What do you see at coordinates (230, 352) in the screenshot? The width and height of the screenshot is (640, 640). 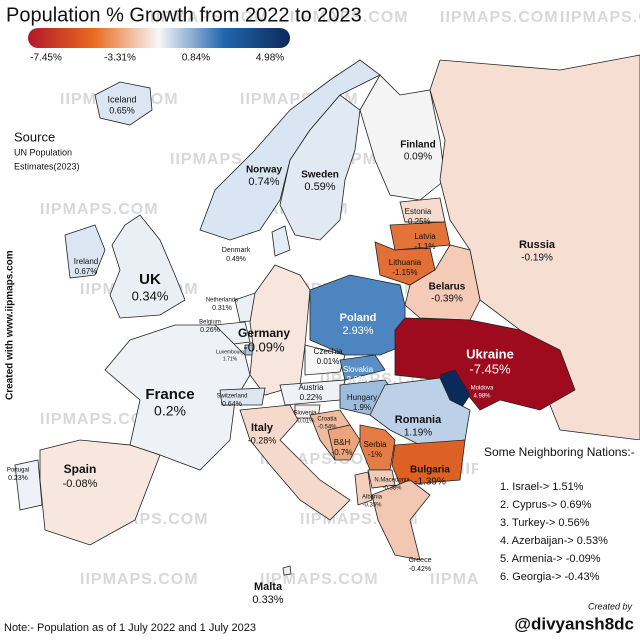 I see `country-name: Luxembourg` at bounding box center [230, 352].